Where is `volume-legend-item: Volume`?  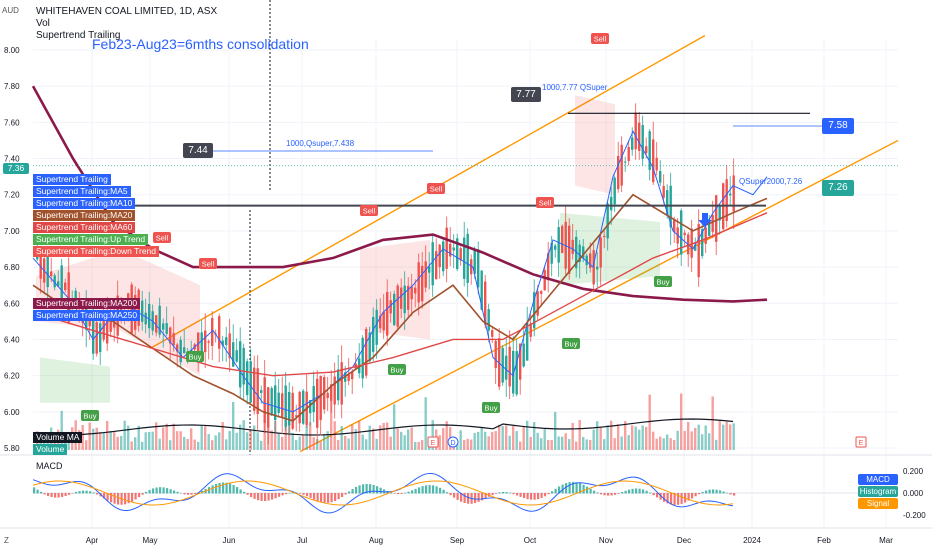
volume-legend-item: Volume is located at coordinates (50, 449).